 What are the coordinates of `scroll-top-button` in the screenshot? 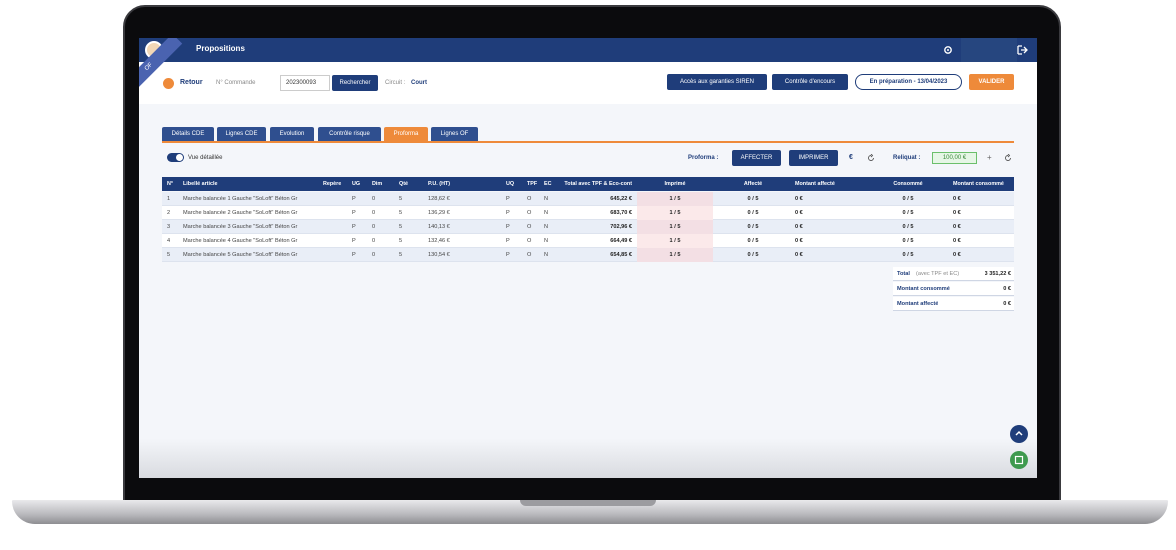 It's located at (1019, 434).